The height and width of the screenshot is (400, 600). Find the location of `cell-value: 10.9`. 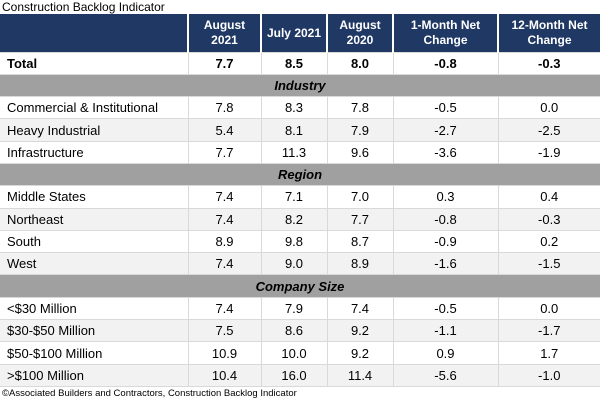

cell-value: 10.9 is located at coordinates (224, 353).